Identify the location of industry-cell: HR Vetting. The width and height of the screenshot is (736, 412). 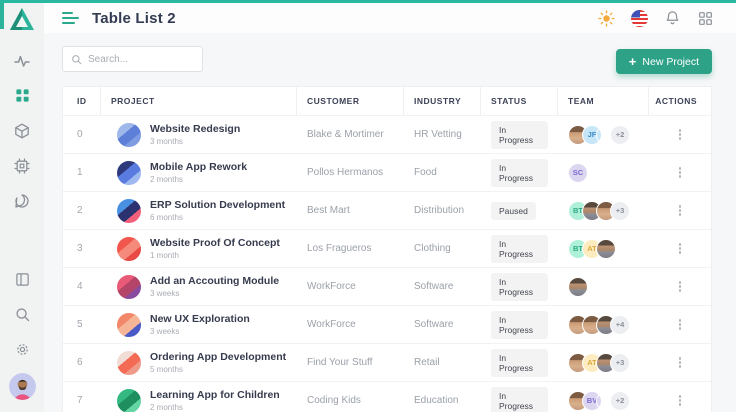
(438, 134).